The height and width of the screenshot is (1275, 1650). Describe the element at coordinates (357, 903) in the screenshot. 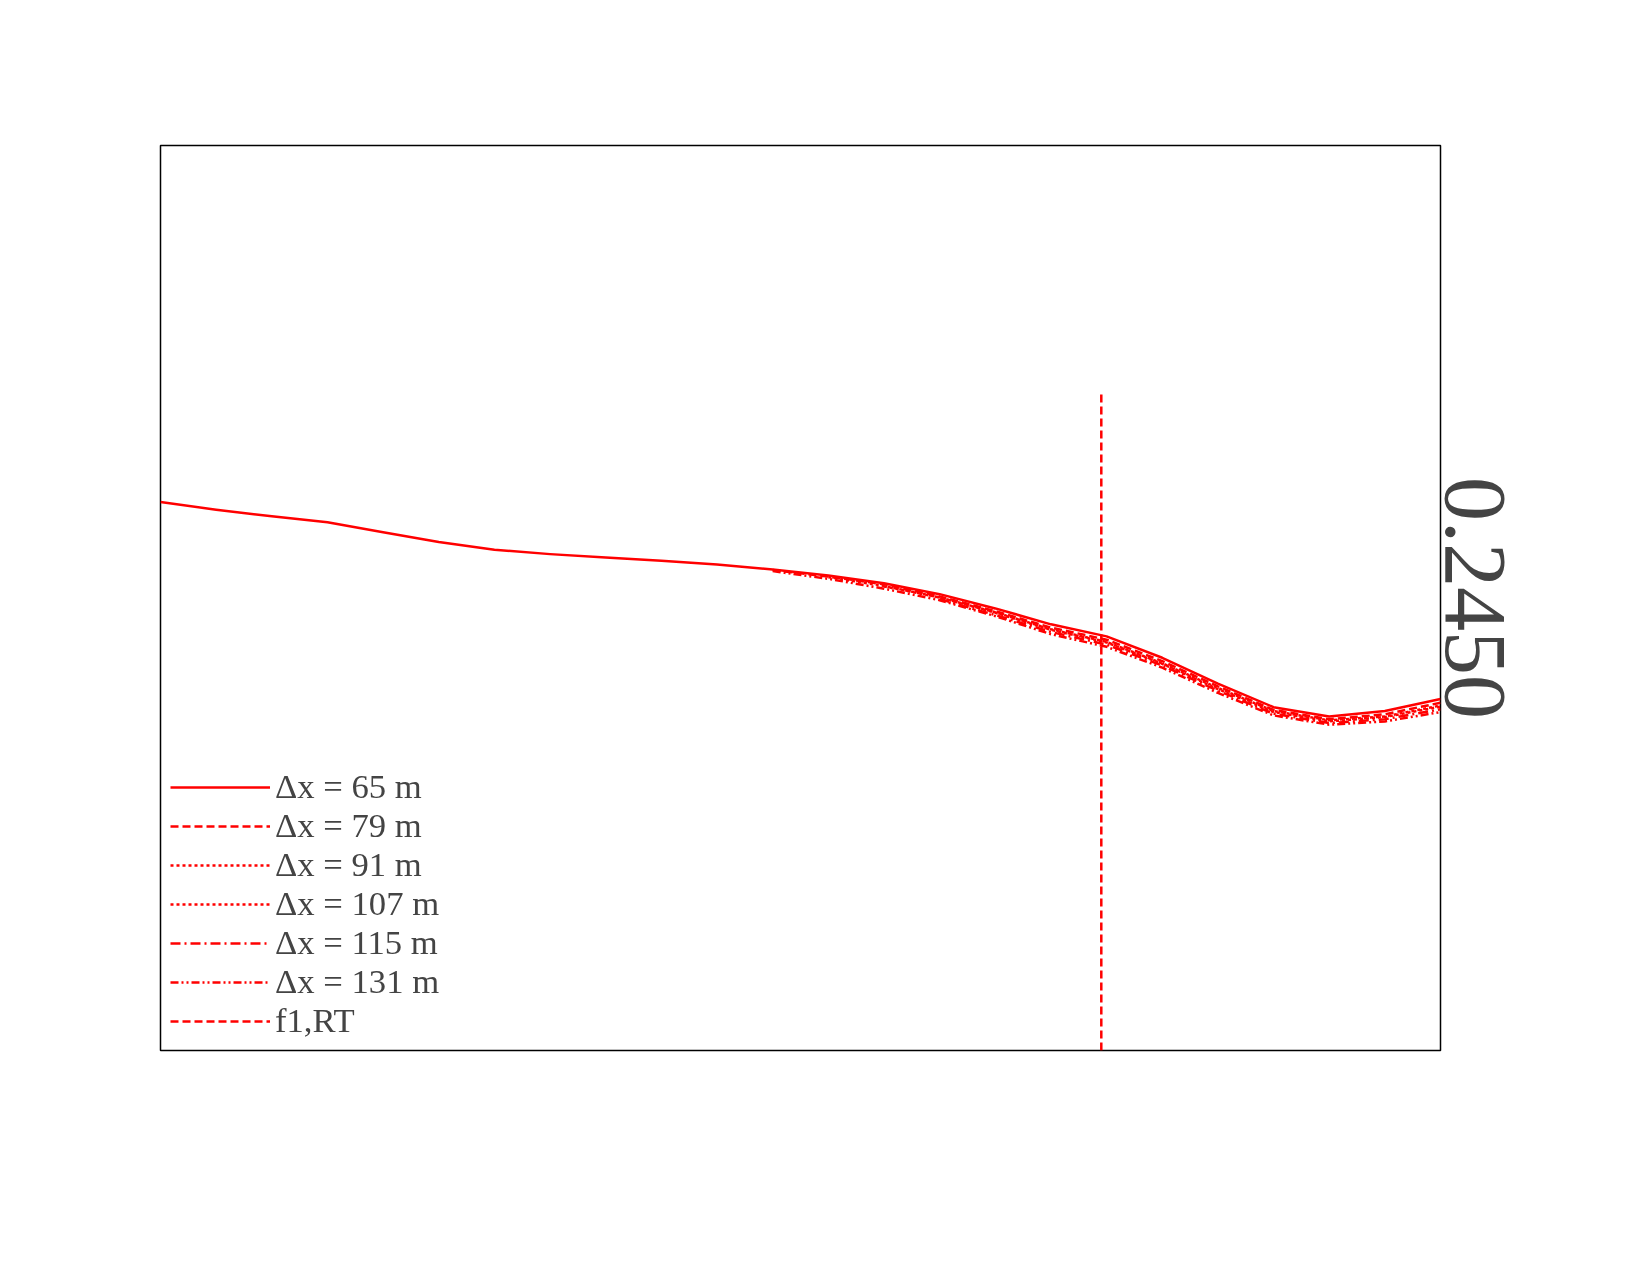

I see `legend-label: Δx = 107 m` at that location.